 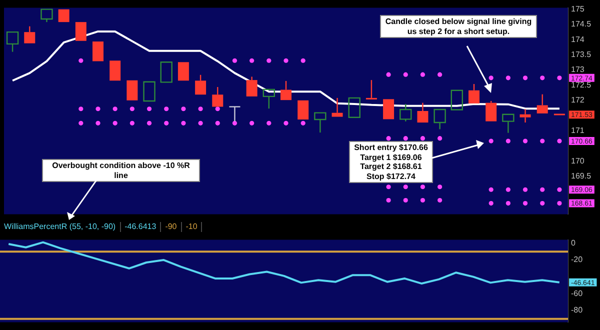 I want to click on y-tick-label: 172.5, so click(x=581, y=85).